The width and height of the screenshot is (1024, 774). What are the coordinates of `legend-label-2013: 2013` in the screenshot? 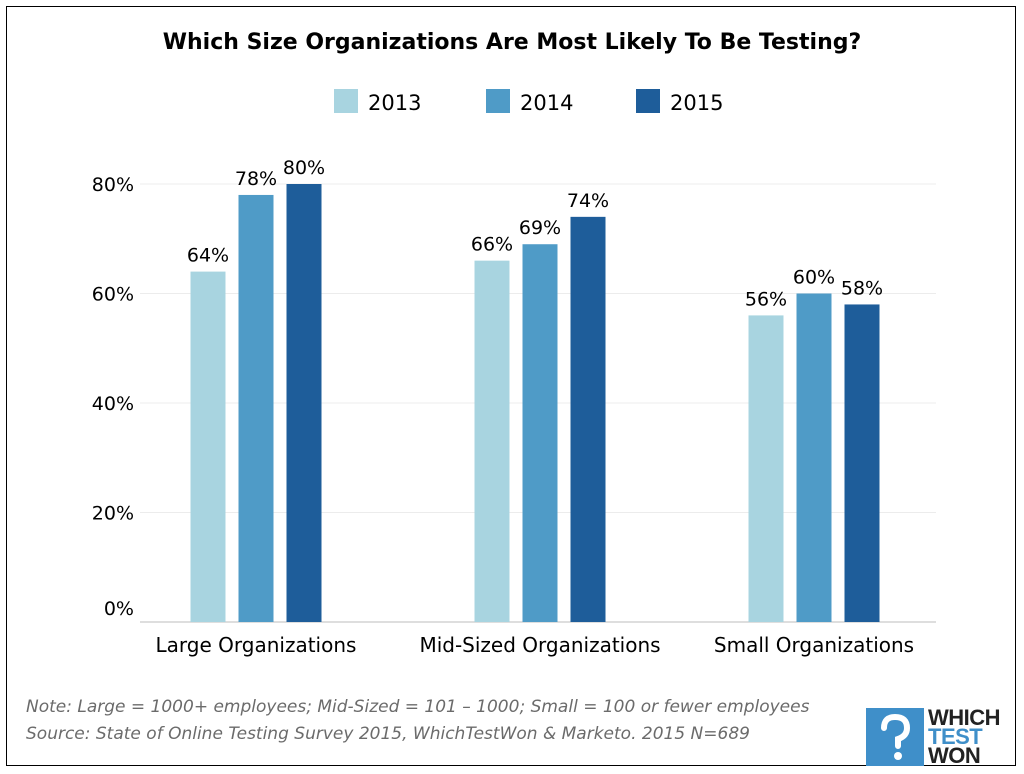 It's located at (394, 103).